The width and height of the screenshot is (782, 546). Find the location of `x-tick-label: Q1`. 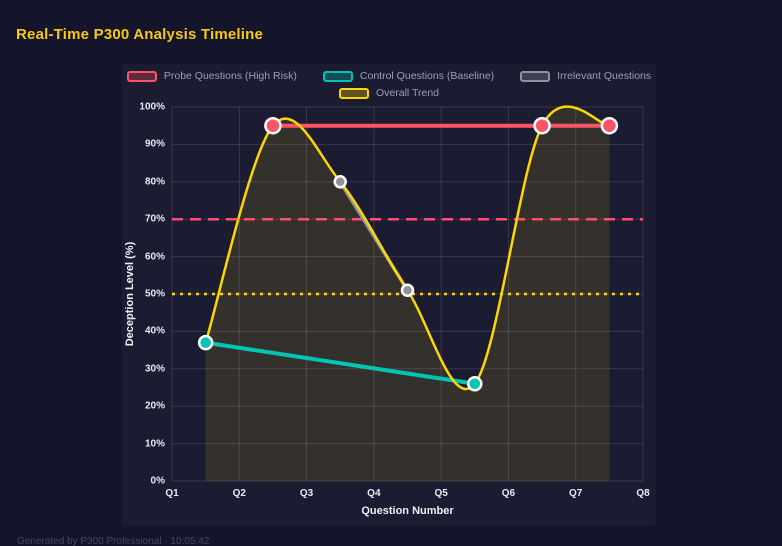

x-tick-label: Q1 is located at coordinates (172, 493).